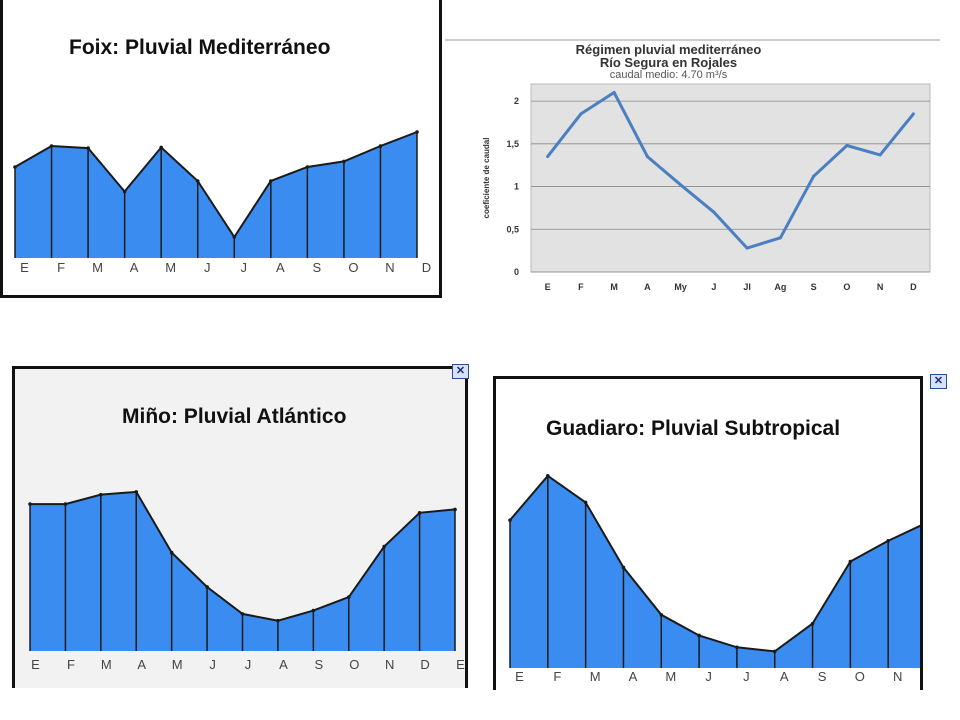  I want to click on x-tick-label: My, so click(680, 287).